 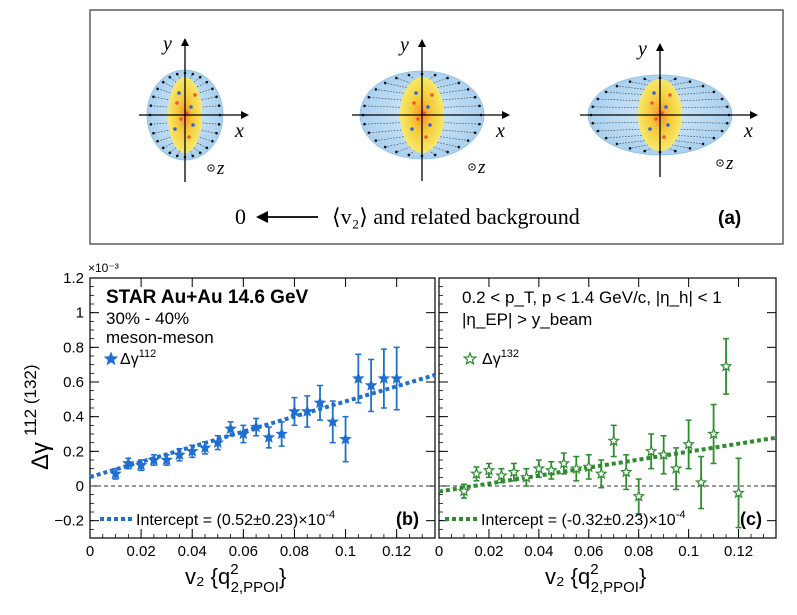 I want to click on x-axis-arrow, so click(x=506, y=115).